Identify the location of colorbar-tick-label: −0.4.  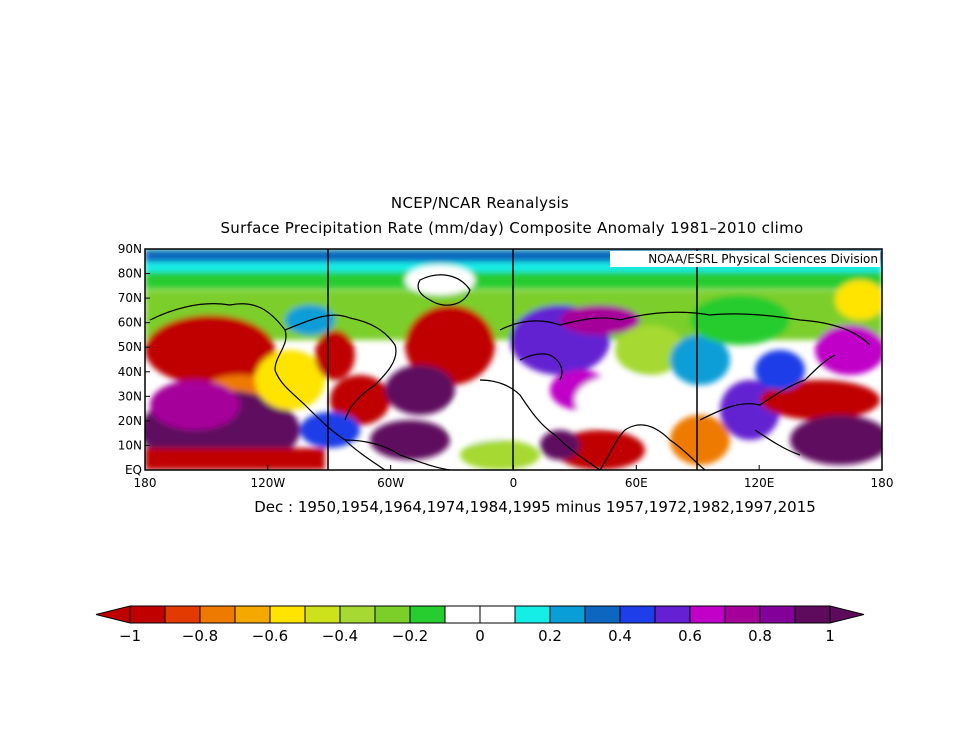
(340, 636).